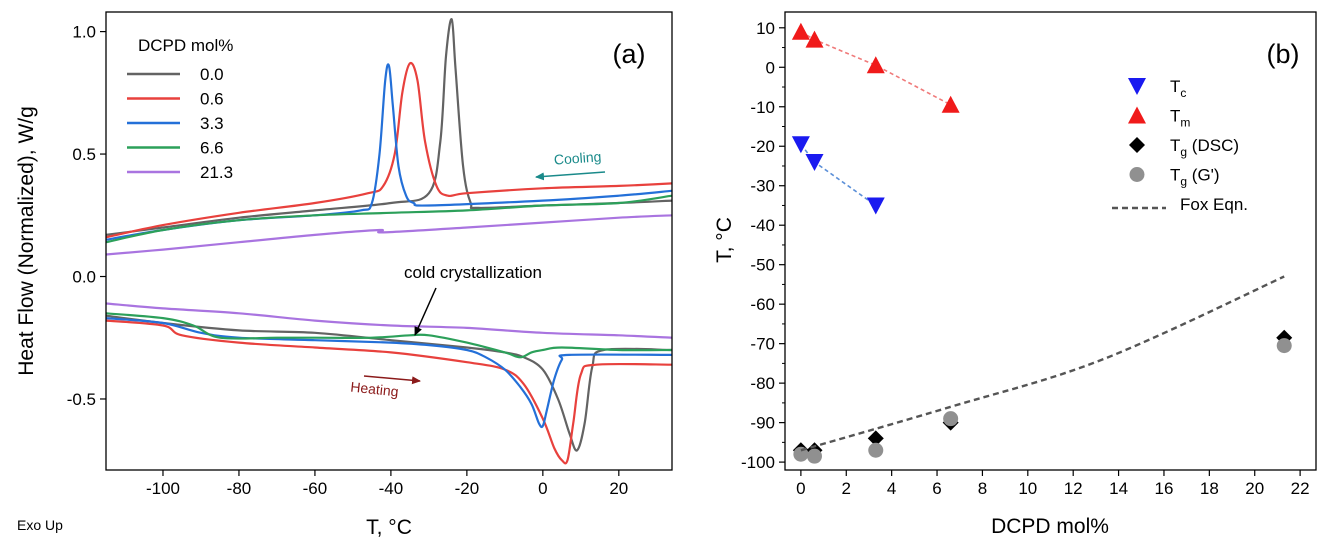  I want to click on x-tick-label: 22, so click(1300, 488).